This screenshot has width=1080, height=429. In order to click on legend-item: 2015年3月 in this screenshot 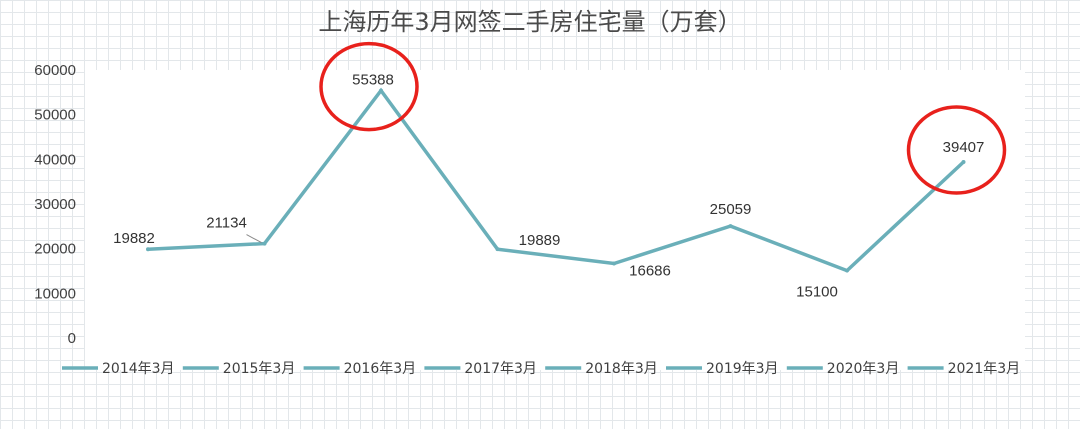, I will do `click(239, 369)`.